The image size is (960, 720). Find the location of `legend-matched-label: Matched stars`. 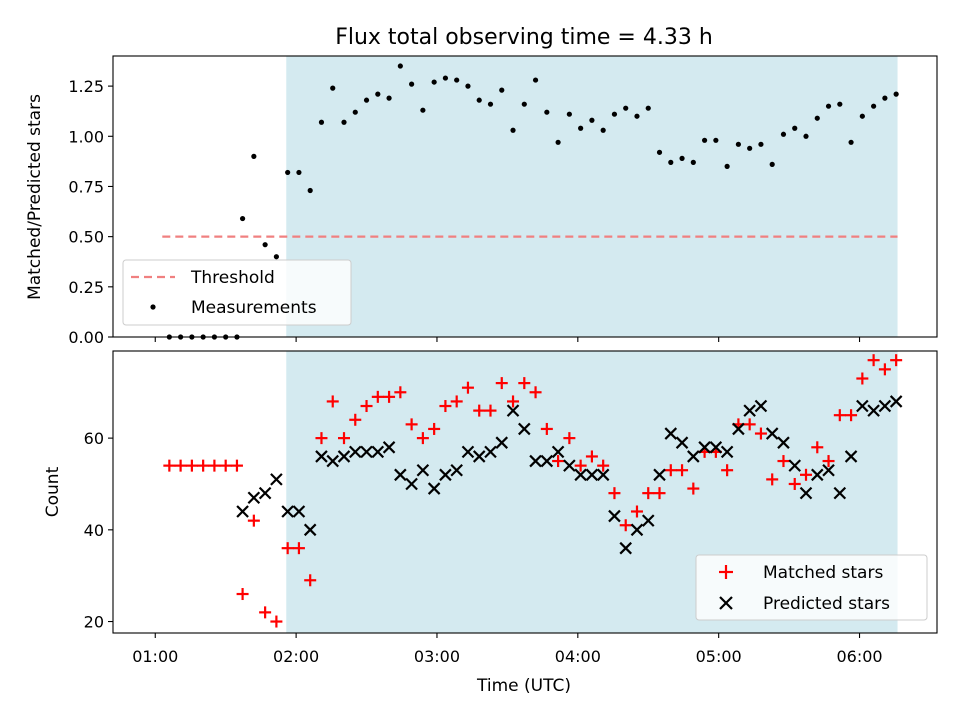

legend-matched-label: Matched stars is located at coordinates (823, 573).